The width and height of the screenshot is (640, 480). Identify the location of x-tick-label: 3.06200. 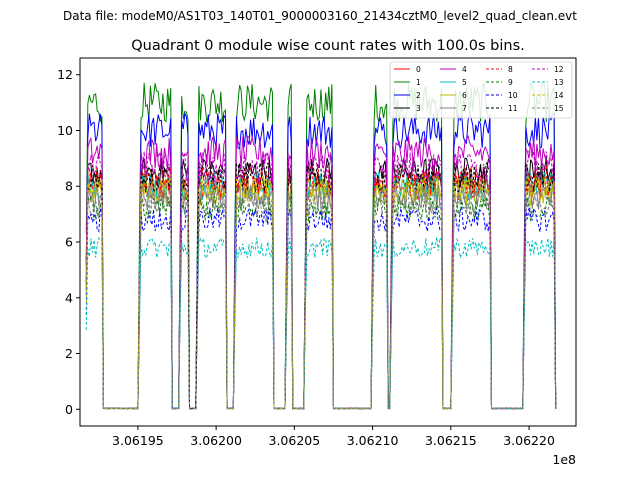
(216, 440).